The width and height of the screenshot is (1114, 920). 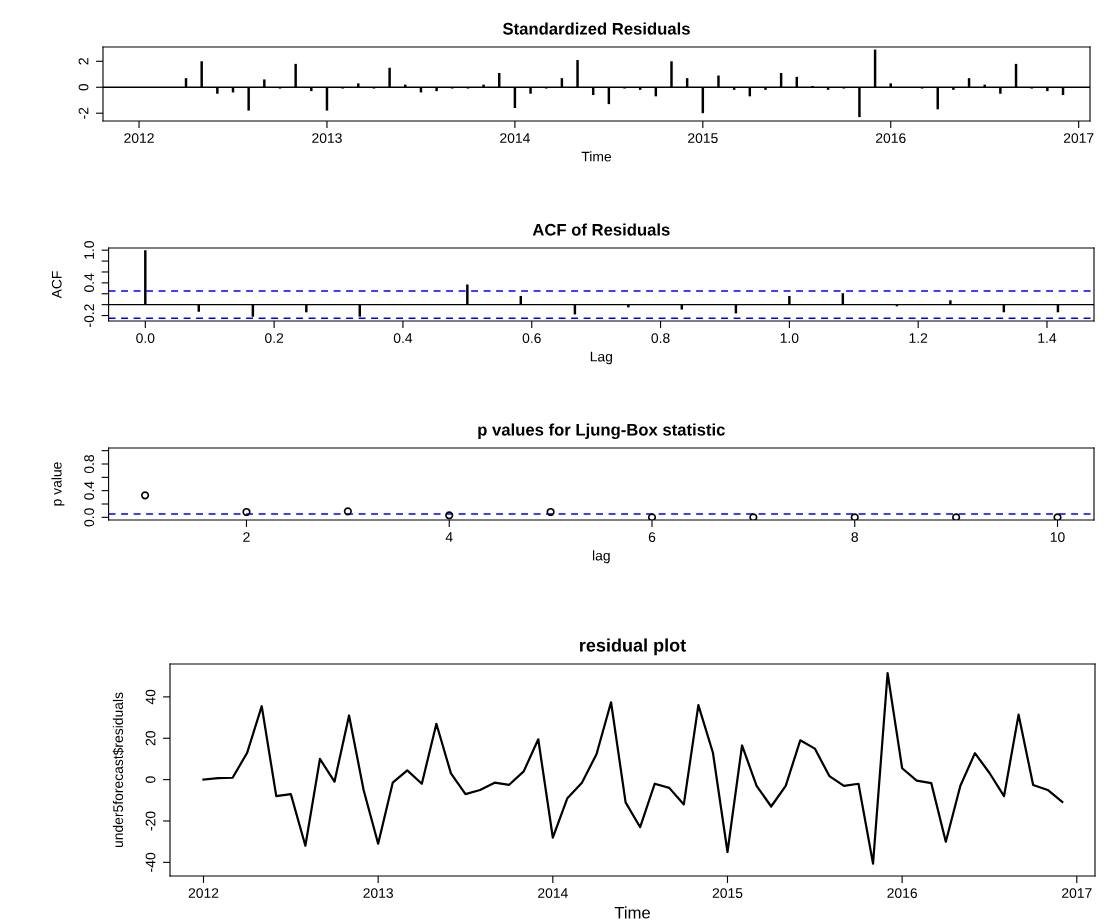 I want to click on x-tick-label: 0.6, so click(x=531, y=338).